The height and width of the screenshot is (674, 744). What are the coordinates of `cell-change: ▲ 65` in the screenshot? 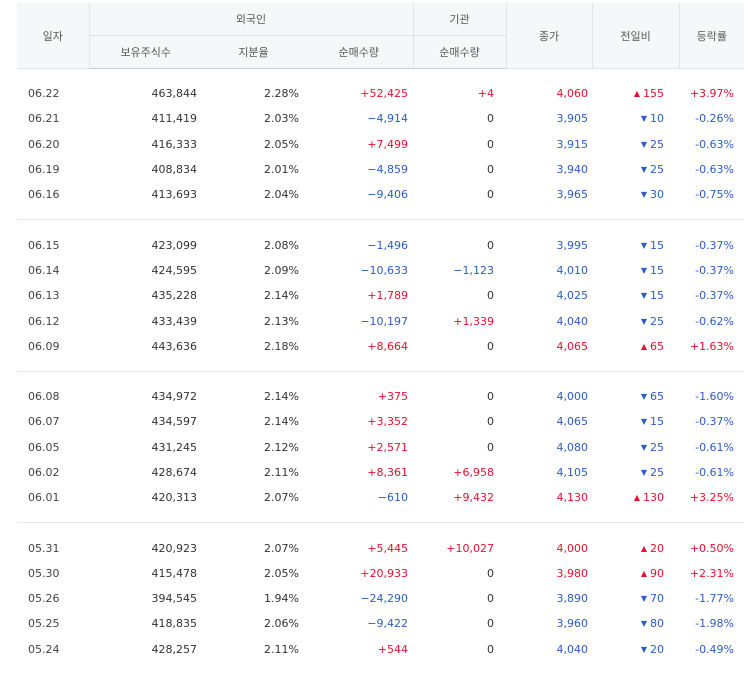 It's located at (635, 346).